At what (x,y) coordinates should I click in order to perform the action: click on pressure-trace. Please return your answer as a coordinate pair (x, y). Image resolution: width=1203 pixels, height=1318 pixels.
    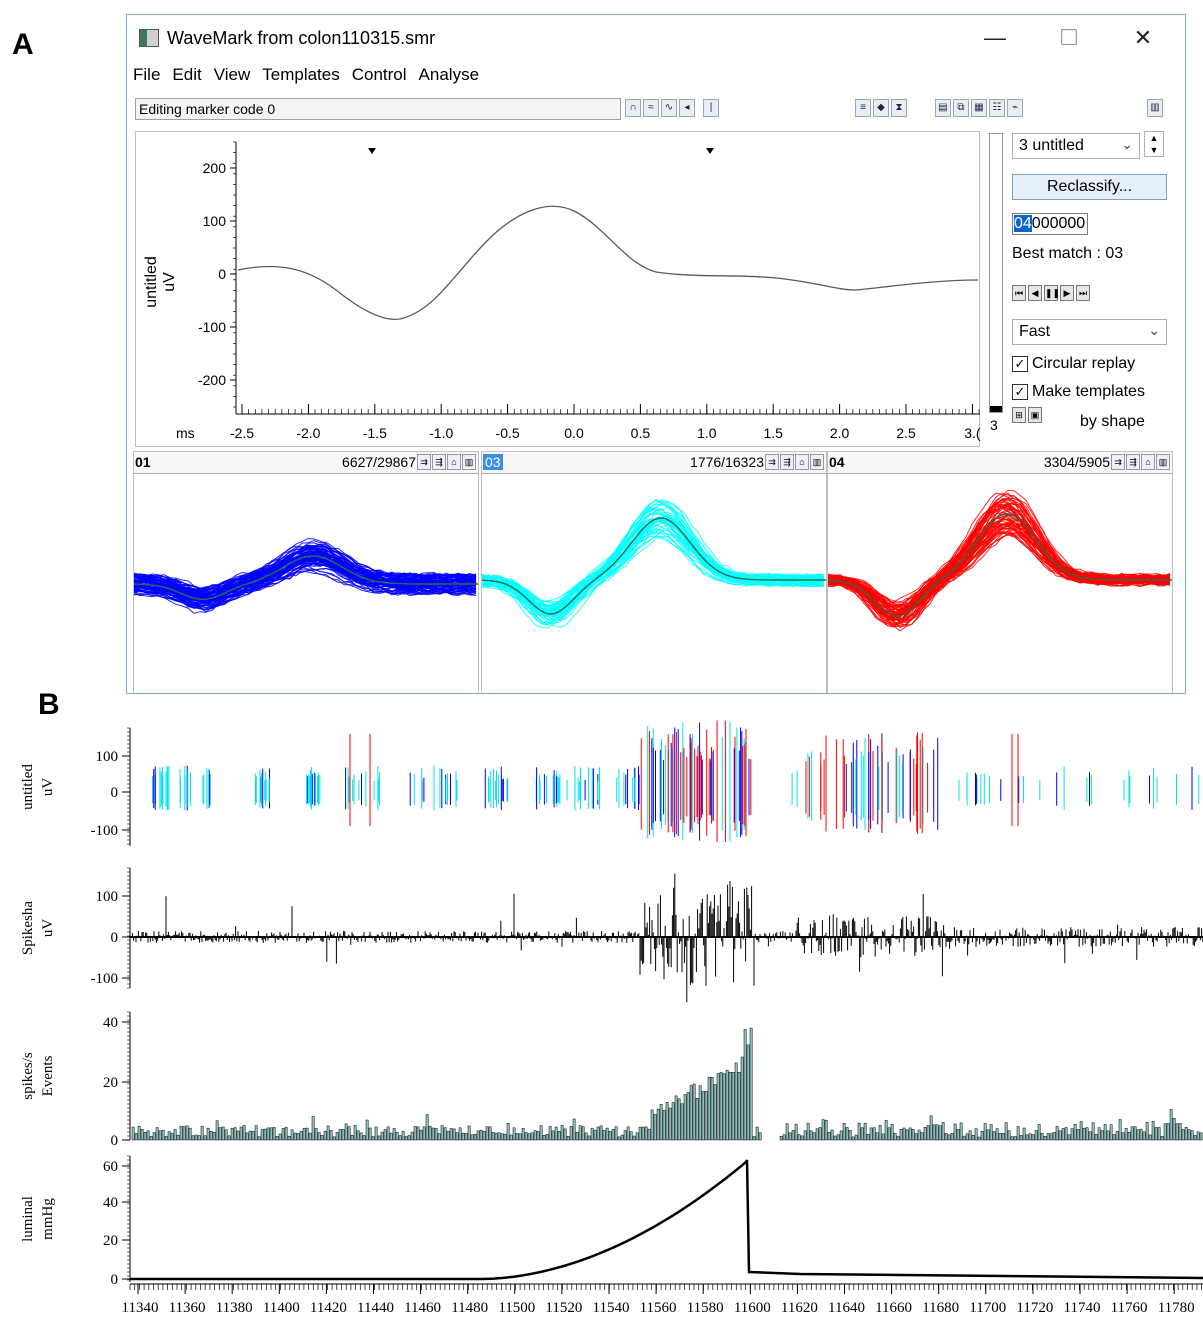
    Looking at the image, I should click on (666, 1220).